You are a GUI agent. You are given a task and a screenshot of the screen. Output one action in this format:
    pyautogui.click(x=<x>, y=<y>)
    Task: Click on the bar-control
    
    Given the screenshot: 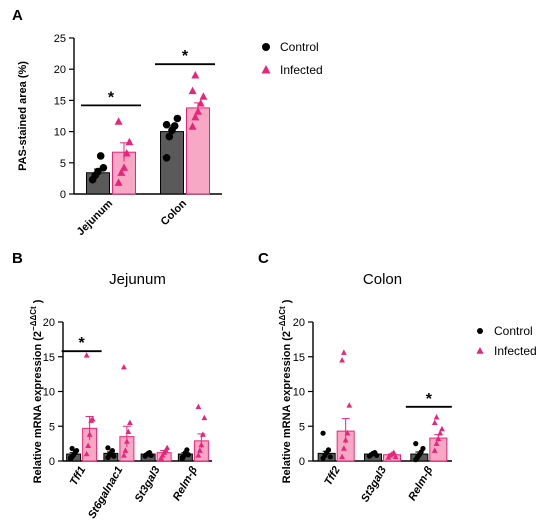 What is the action you would take?
    pyautogui.click(x=172, y=163)
    